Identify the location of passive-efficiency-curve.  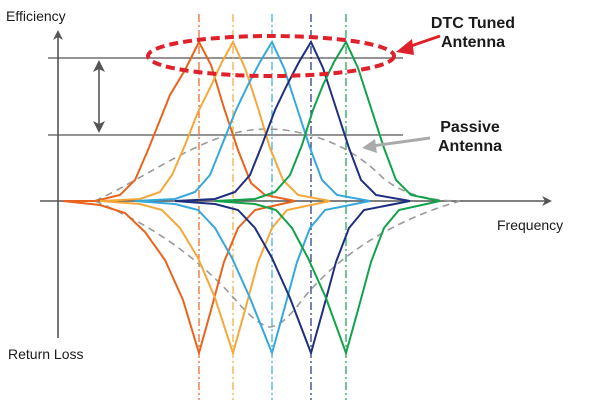
(277, 165).